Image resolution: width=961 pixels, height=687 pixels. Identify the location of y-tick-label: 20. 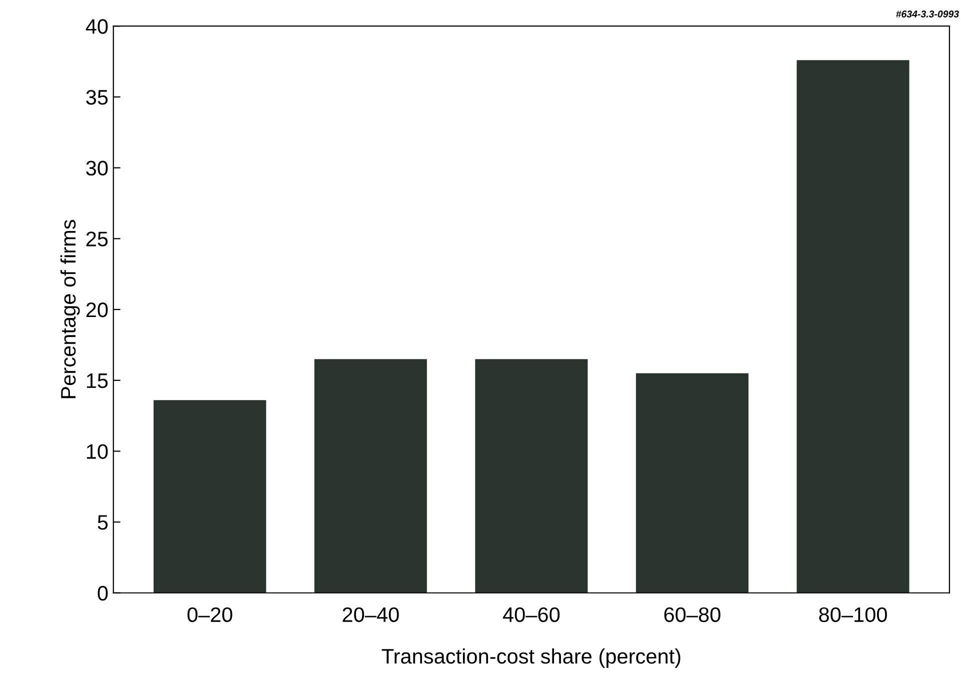
(97, 310).